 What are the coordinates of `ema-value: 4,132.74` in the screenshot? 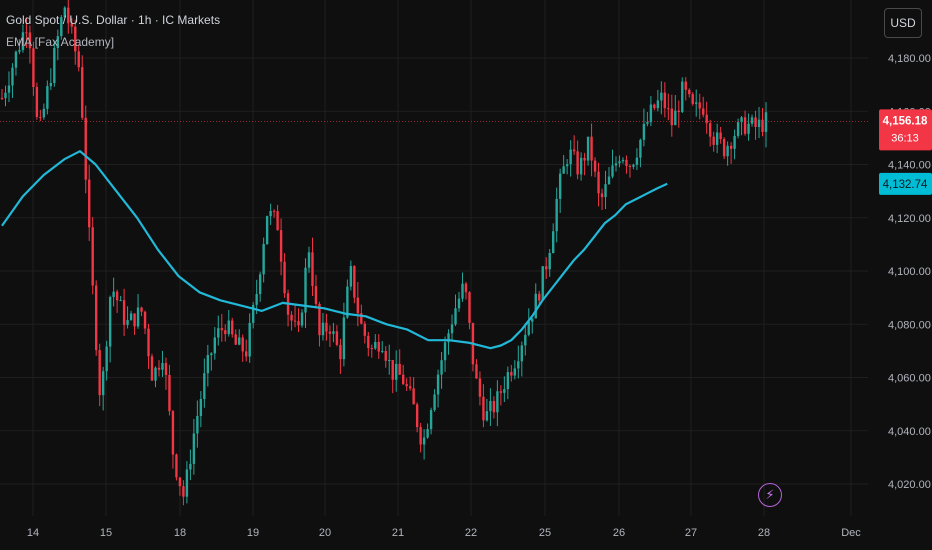 It's located at (905, 185).